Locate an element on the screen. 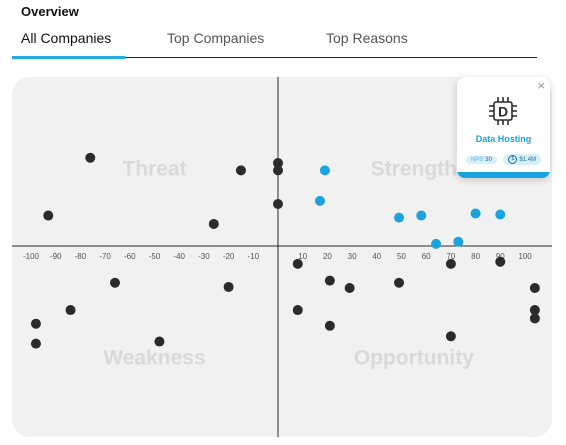 This screenshot has width=566, height=445. x-tick-label: -50 is located at coordinates (155, 256).